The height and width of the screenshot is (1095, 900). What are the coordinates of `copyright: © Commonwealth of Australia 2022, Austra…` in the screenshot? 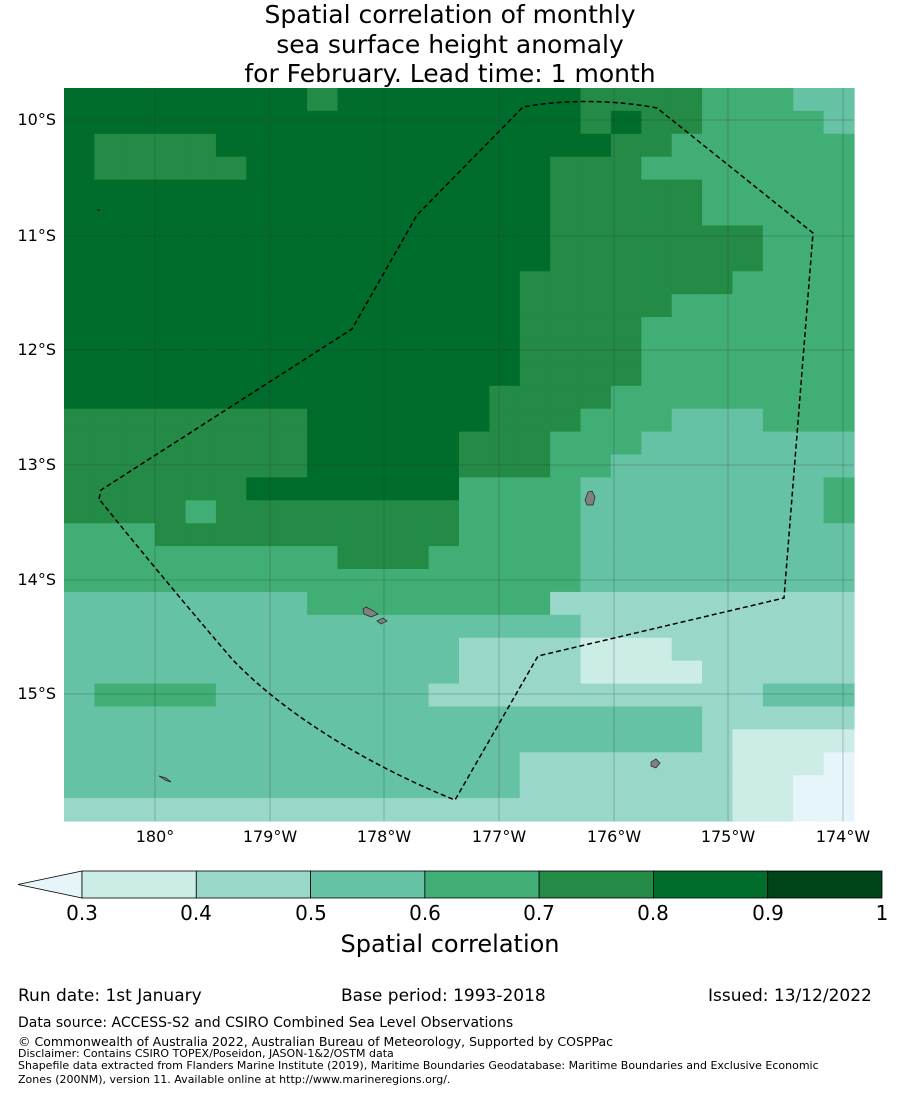 It's located at (315, 1041).